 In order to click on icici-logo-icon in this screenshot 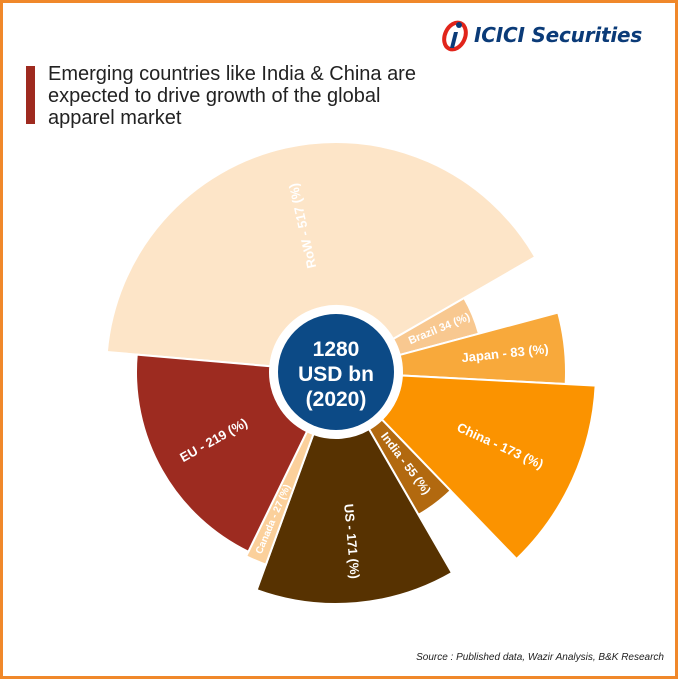, I will do `click(455, 36)`.